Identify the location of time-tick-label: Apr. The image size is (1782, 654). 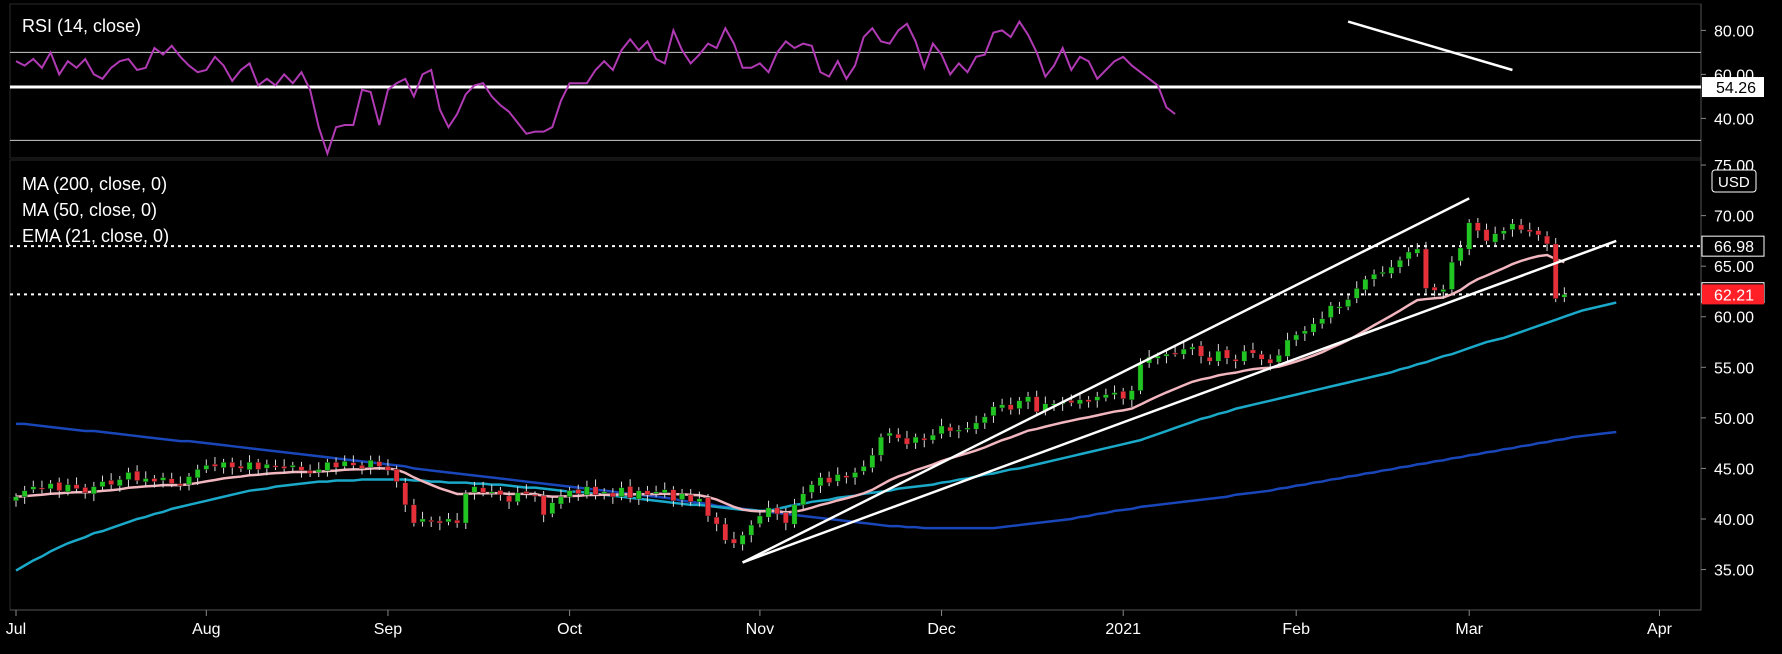
(1660, 629).